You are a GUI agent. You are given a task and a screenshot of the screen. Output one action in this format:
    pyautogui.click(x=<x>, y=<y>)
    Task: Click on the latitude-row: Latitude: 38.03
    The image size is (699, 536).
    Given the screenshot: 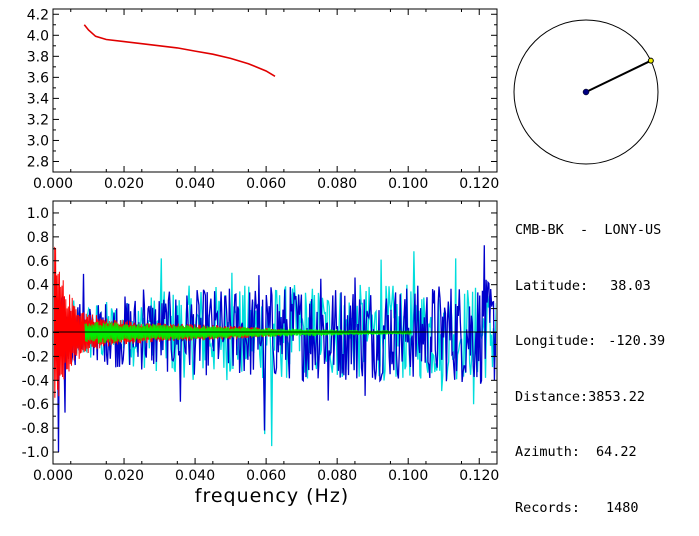 What is the action you would take?
    pyautogui.click(x=590, y=286)
    